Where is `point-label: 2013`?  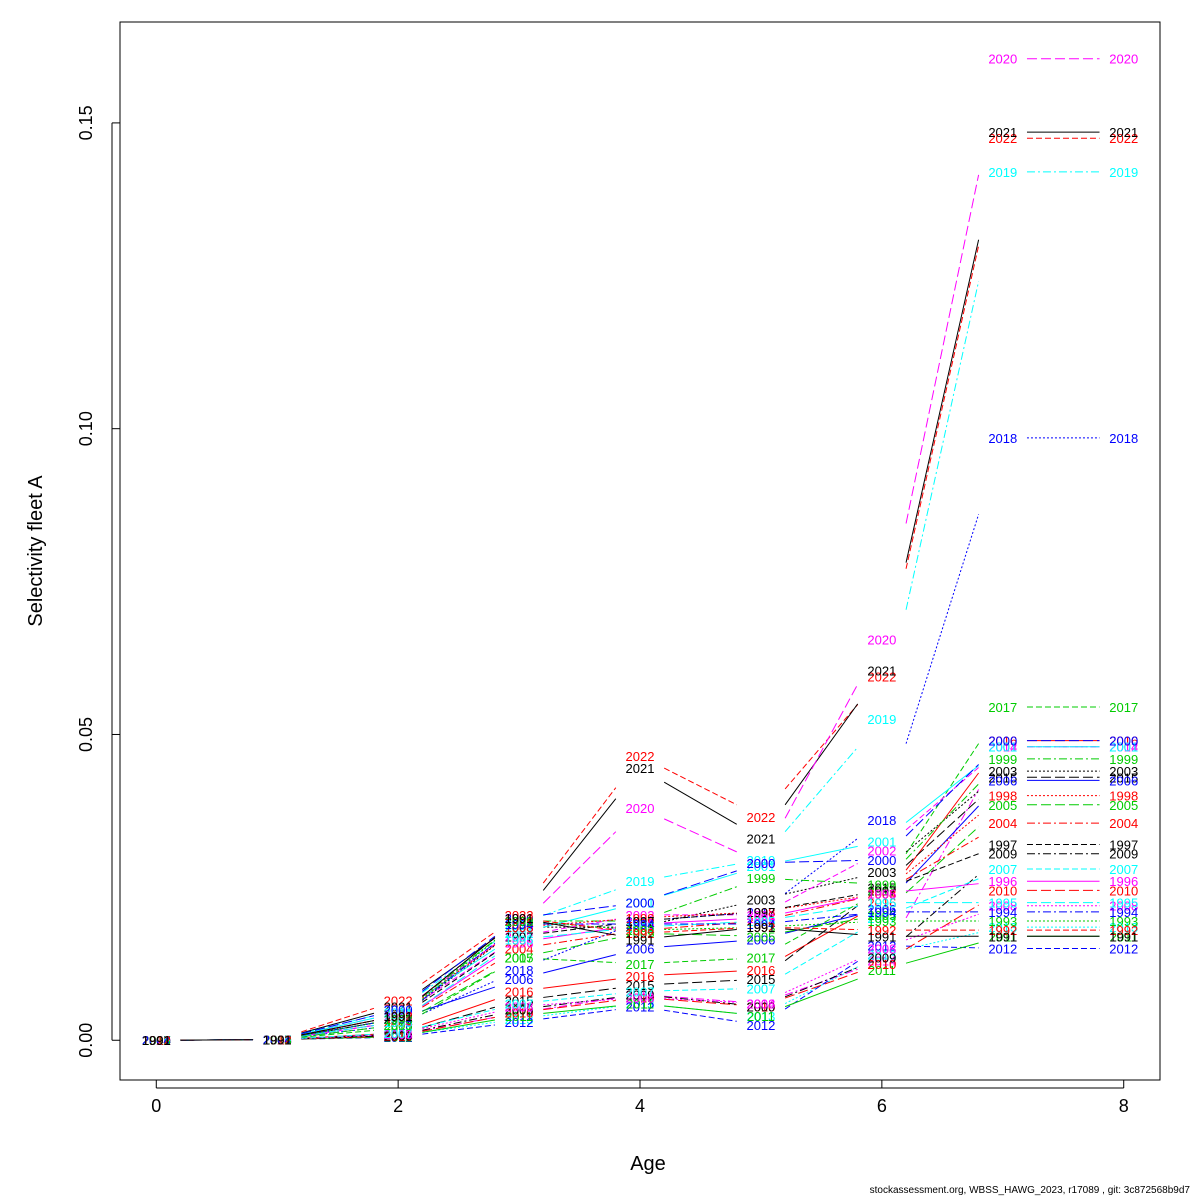
point-label: 2013 is located at coordinates (519, 1019).